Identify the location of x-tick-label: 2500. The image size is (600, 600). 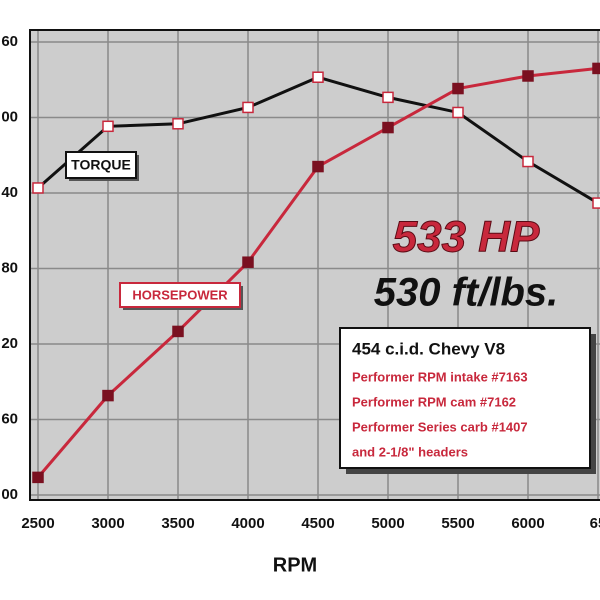
(37, 523).